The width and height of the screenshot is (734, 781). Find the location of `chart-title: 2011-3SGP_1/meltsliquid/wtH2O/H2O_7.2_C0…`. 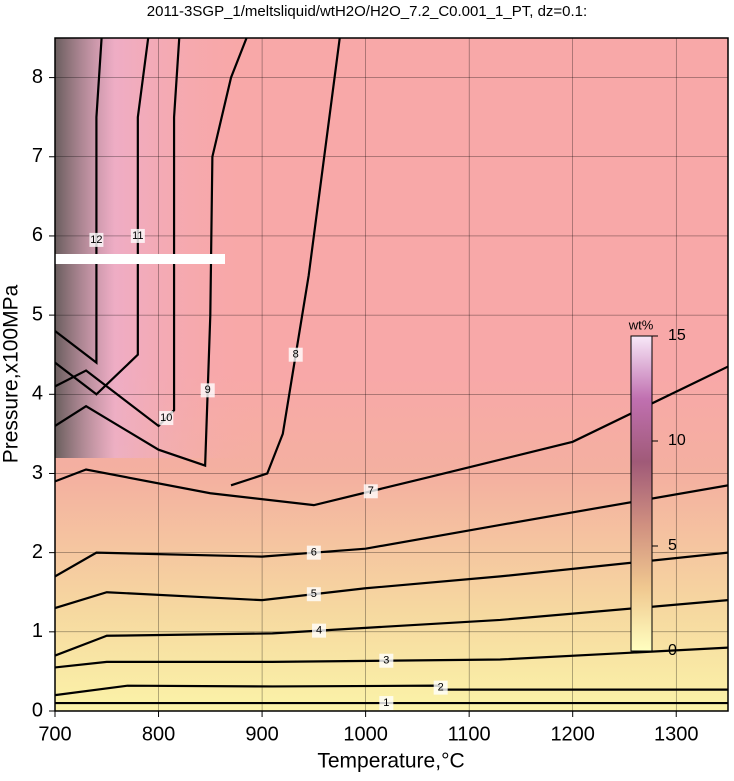

chart-title: 2011-3SGP_1/meltsliquid/wtH2O/H2O_7.2_C0… is located at coordinates (367, 11).